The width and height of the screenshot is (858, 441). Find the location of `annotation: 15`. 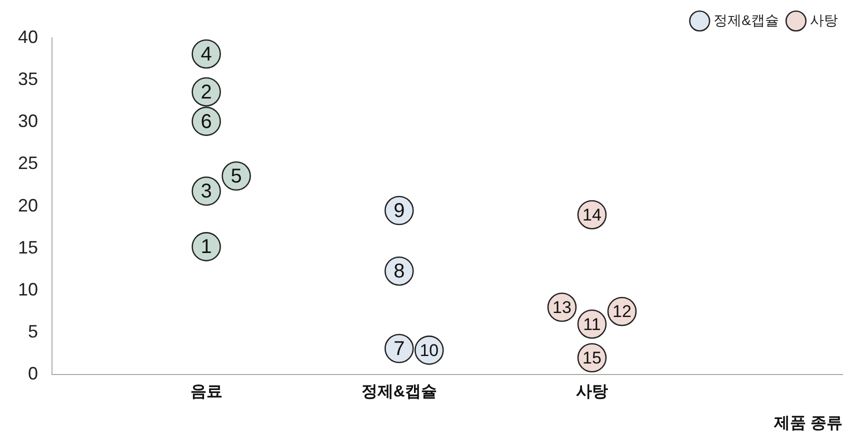

annotation: 15 is located at coordinates (592, 358).